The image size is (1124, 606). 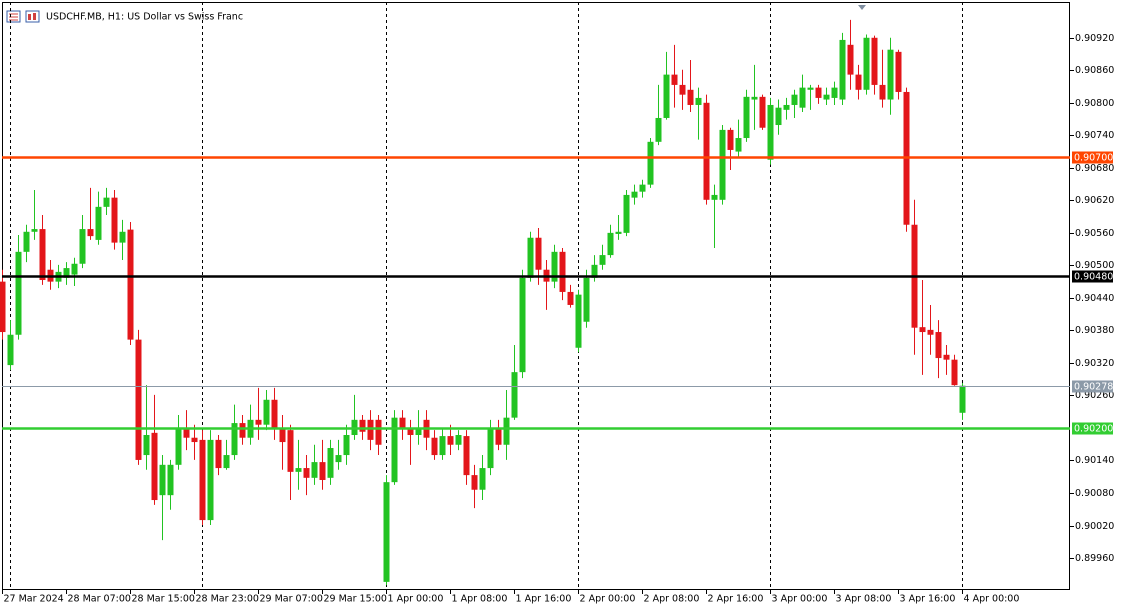 What do you see at coordinates (99, 599) in the screenshot?
I see `x-tick-label: 28 Mar 07:00` at bounding box center [99, 599].